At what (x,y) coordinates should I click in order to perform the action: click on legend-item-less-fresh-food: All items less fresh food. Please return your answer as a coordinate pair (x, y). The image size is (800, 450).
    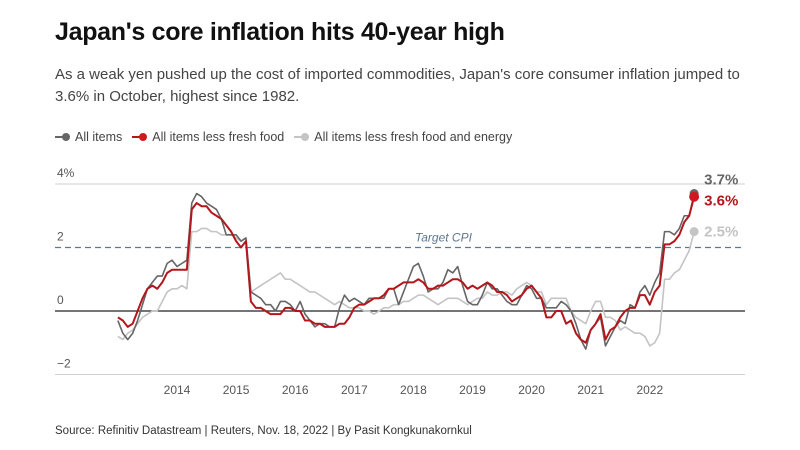
    Looking at the image, I should click on (208, 137).